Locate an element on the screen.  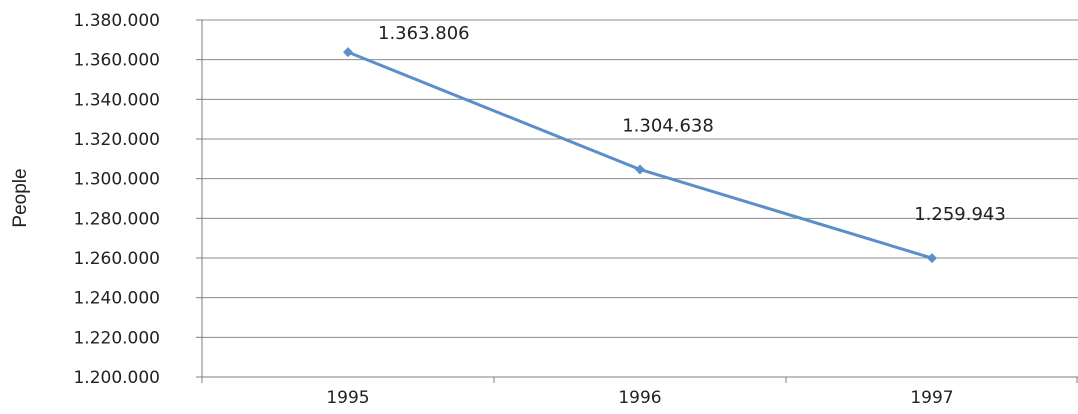
data-label: 1.363.806 is located at coordinates (424, 33).